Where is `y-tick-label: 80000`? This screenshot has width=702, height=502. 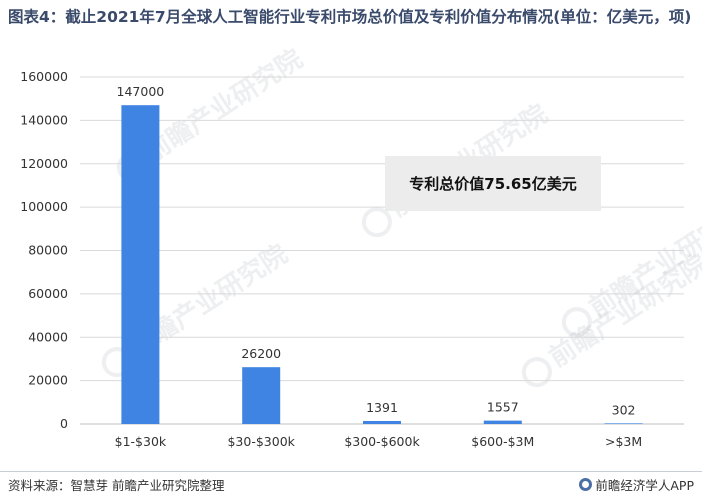 y-tick-label: 80000 is located at coordinates (48, 250).